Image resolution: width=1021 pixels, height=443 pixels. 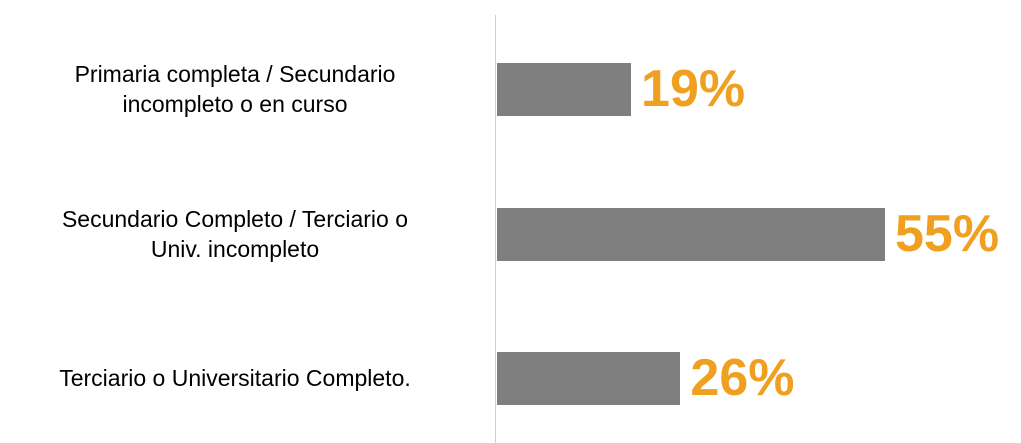 What do you see at coordinates (742, 378) in the screenshot?
I see `value-label: 26%` at bounding box center [742, 378].